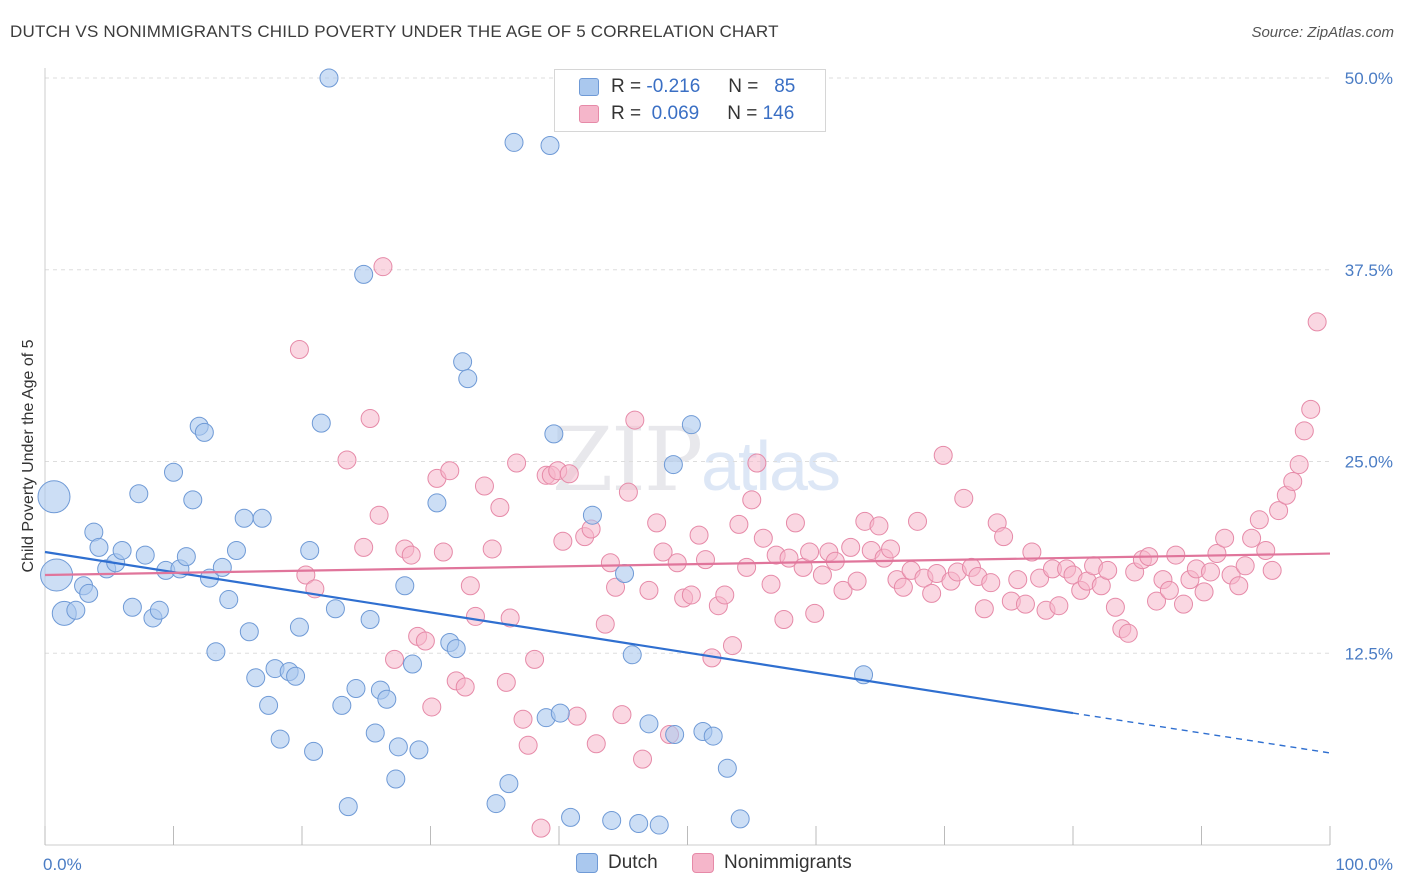  Describe the element at coordinates (617, 863) in the screenshot. I see `legend-item-dutch: Dutch` at that location.